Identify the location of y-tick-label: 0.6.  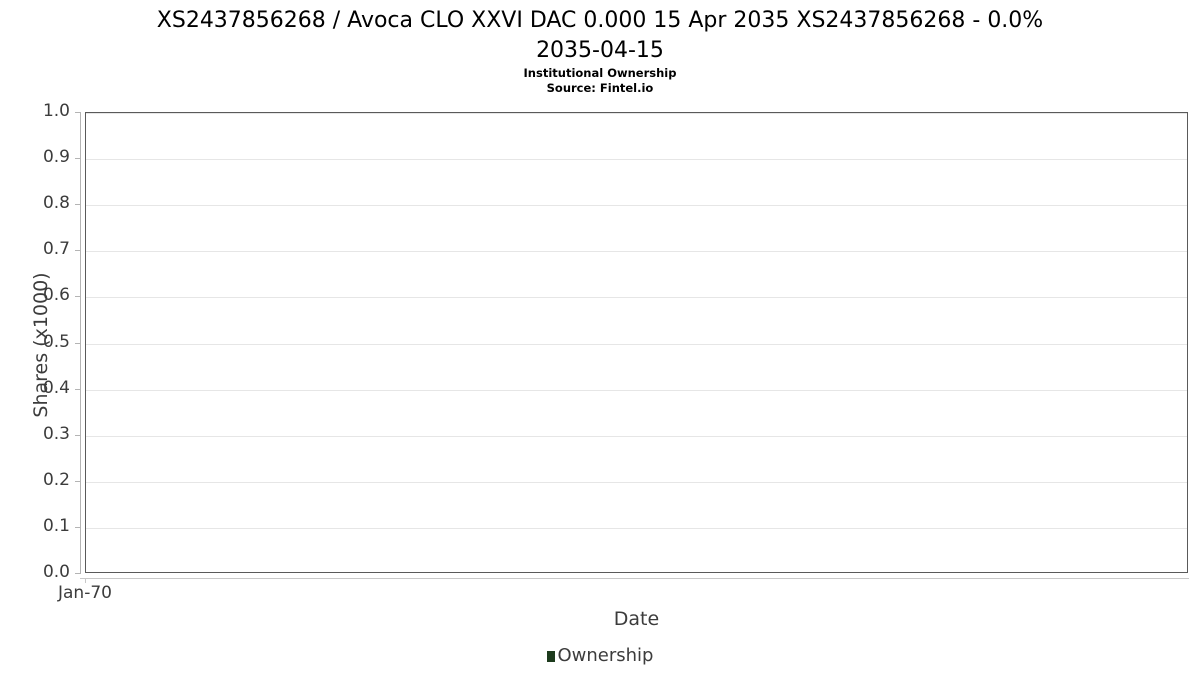
(56, 295).